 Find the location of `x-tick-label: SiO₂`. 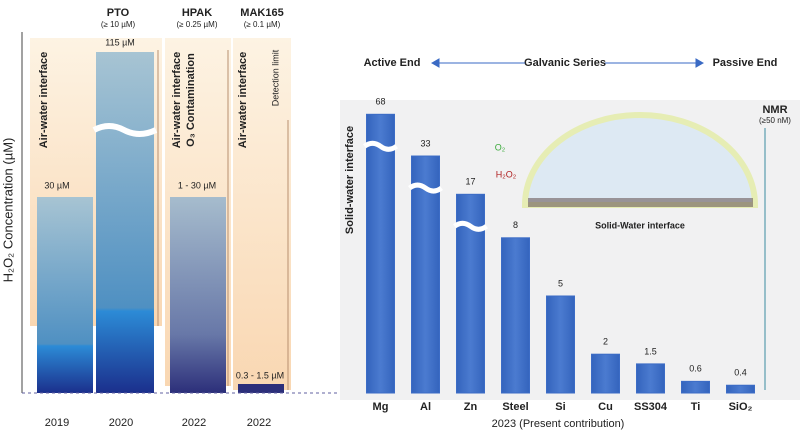

x-tick-label: SiO₂ is located at coordinates (741, 407).